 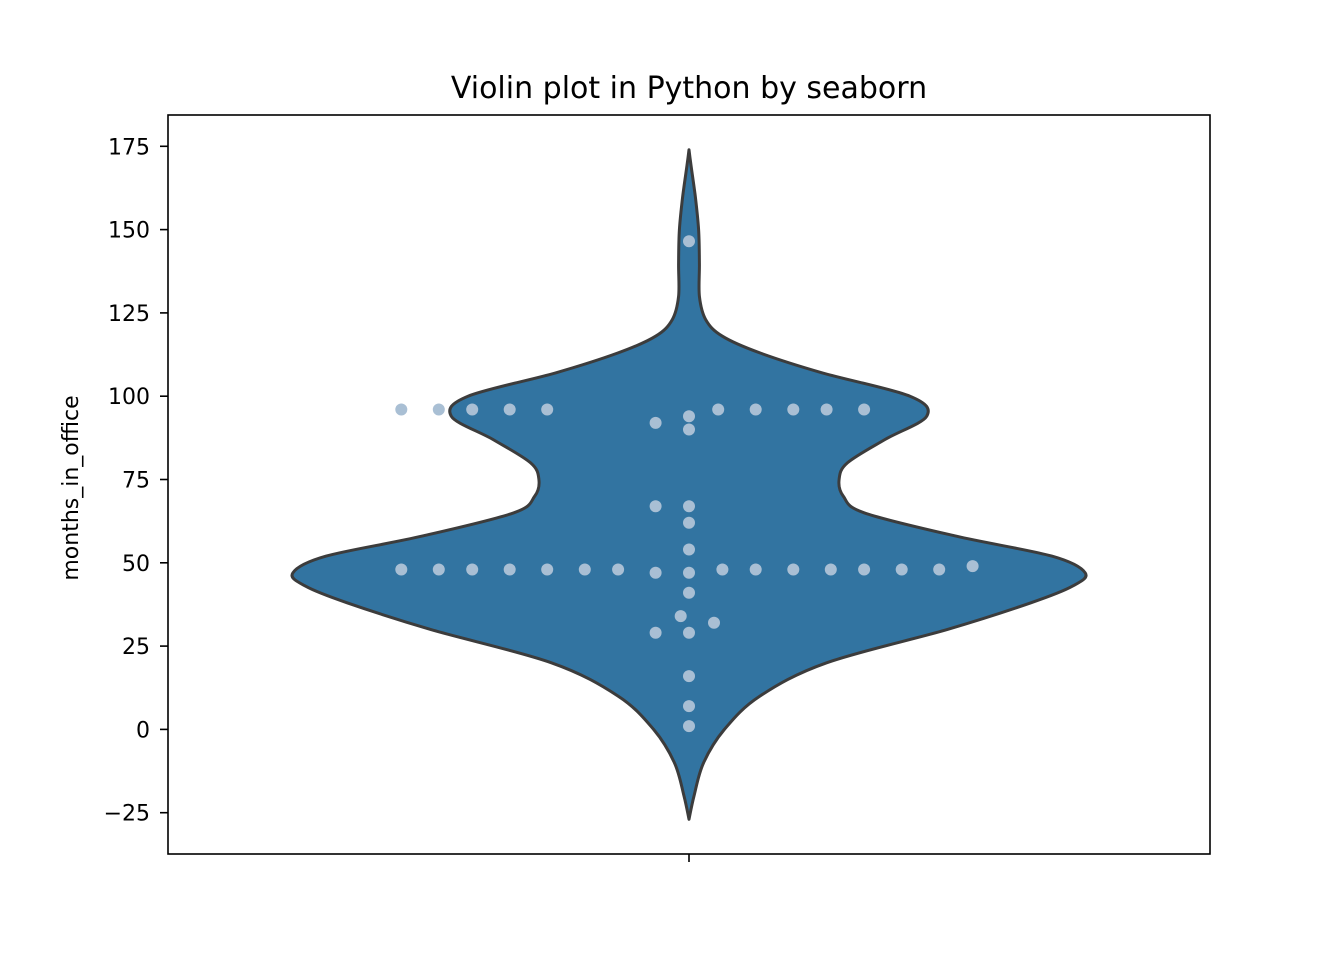 I want to click on y-tick-label: 0, so click(x=143, y=730).